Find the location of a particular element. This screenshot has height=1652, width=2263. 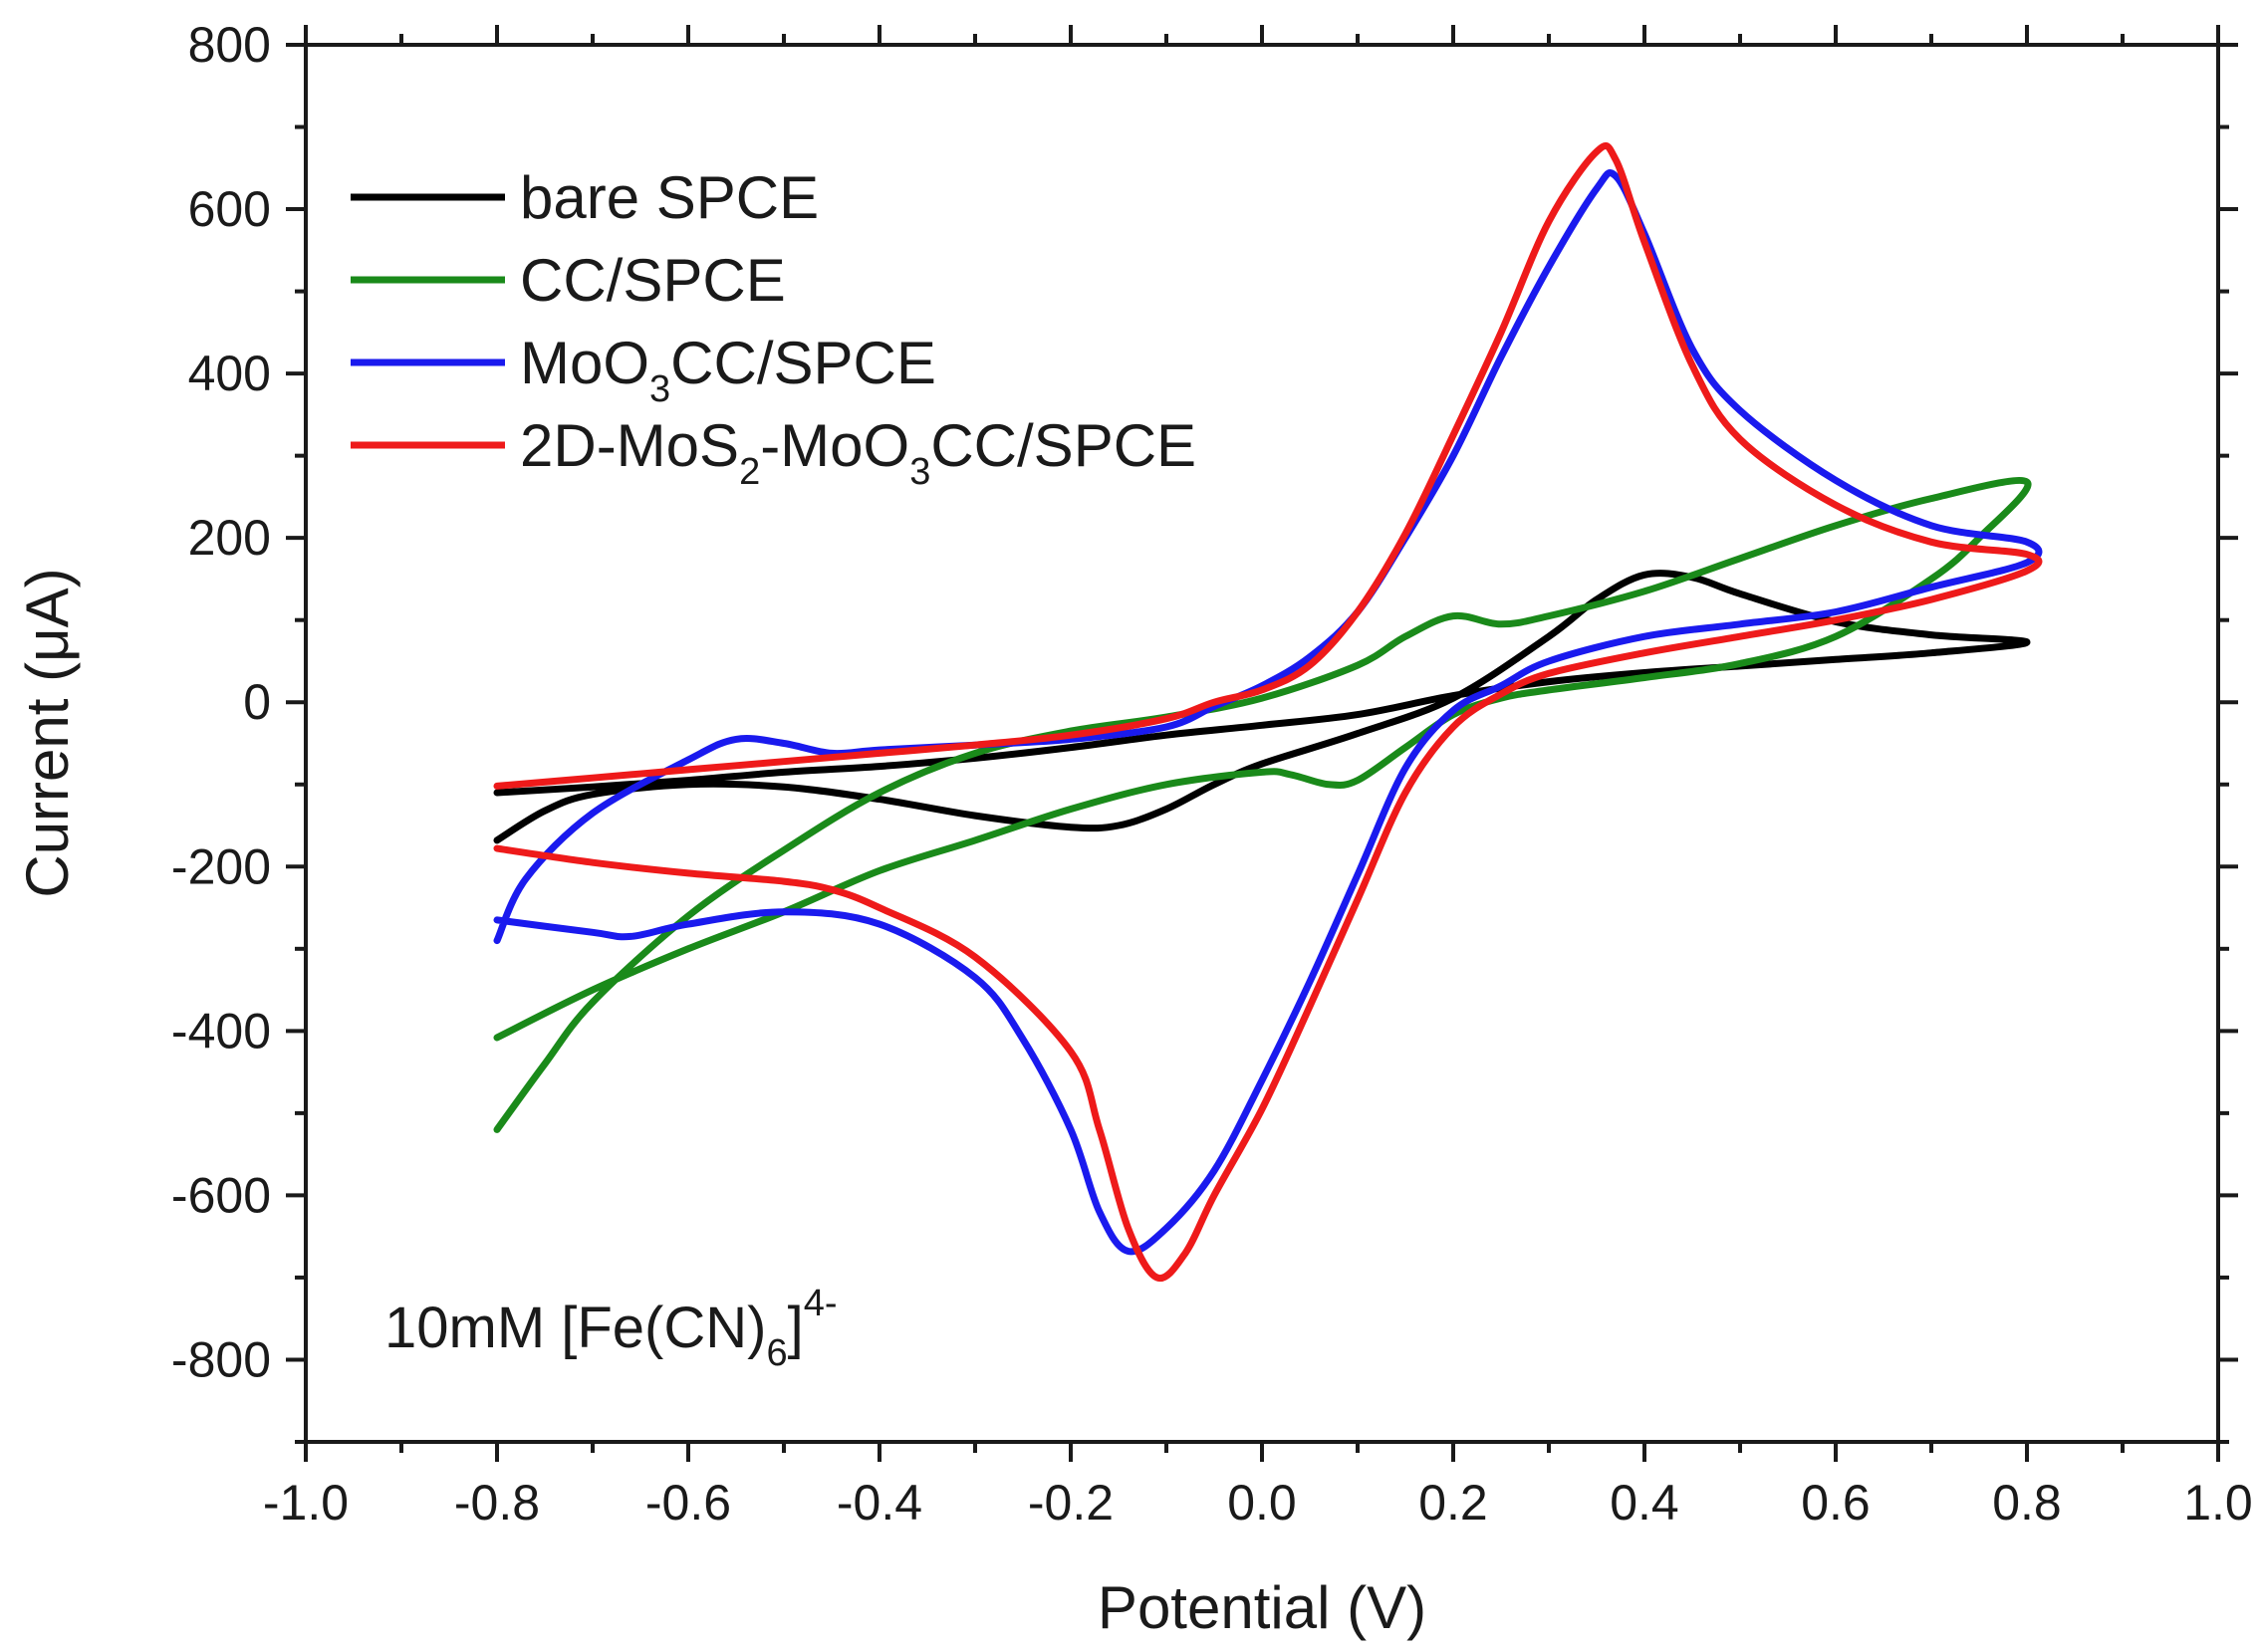

y-tick-label: -200 is located at coordinates (221, 866).